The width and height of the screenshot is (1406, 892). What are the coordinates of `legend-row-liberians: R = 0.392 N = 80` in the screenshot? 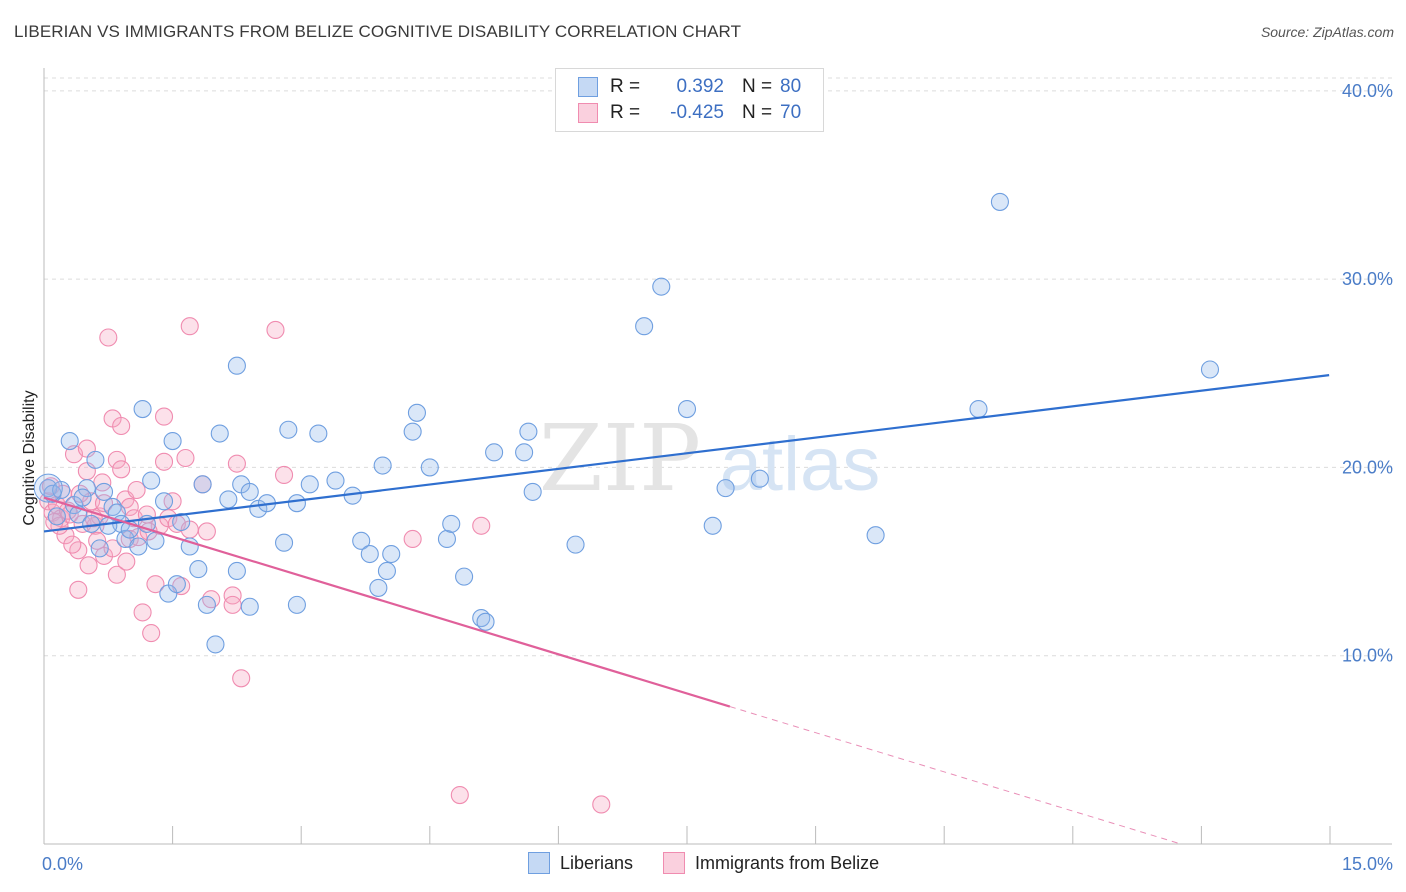 It's located at (689, 87).